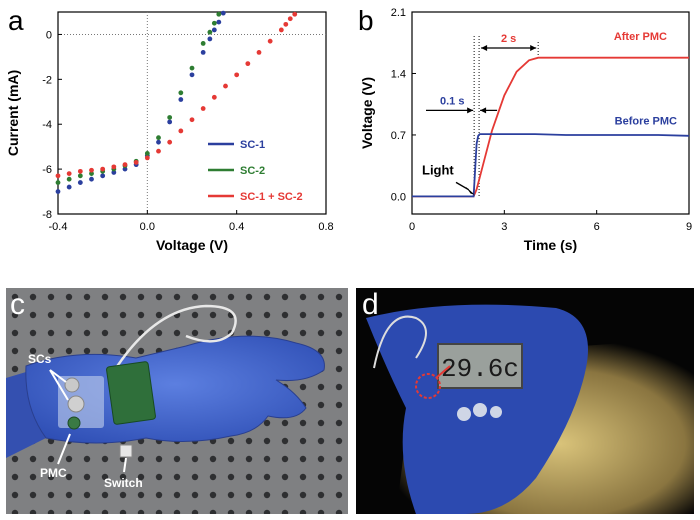  Describe the element at coordinates (400, 342) in the screenshot. I see `wire-loop` at that location.